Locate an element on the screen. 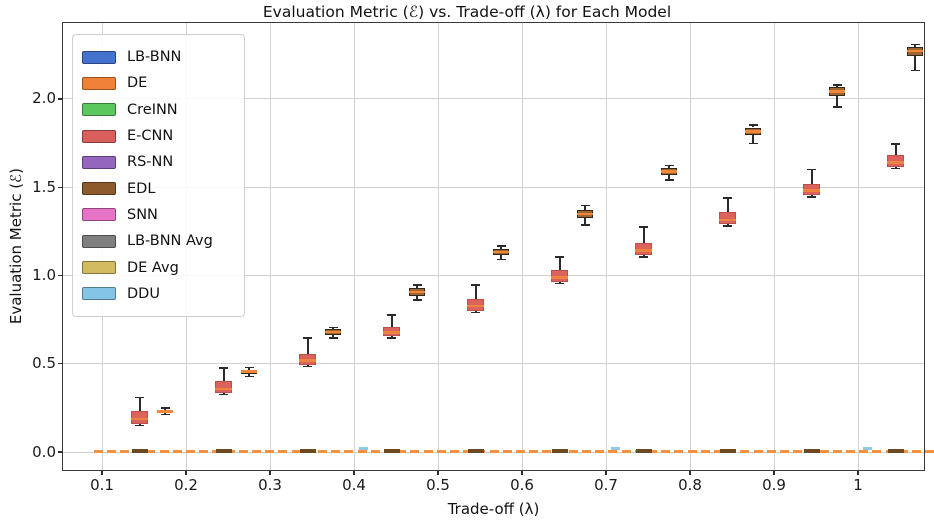  x-tick-label: 0.2 is located at coordinates (186, 485).